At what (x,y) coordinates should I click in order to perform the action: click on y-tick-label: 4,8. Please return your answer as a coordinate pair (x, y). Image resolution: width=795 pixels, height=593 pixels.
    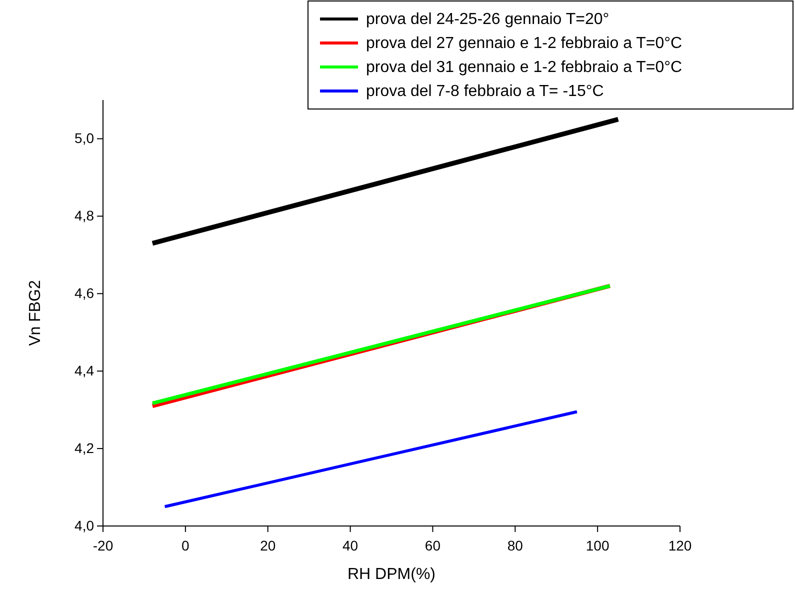
    Looking at the image, I should click on (84, 216).